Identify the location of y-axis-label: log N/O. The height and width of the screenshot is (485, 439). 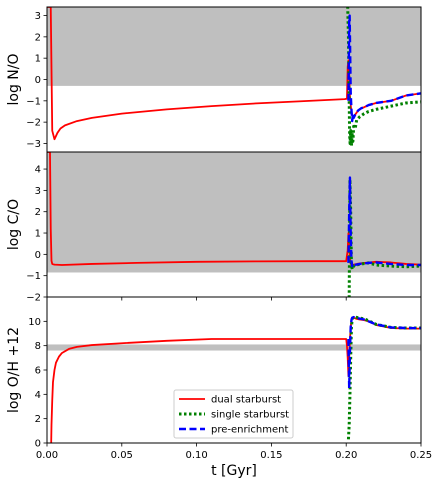
(14, 79).